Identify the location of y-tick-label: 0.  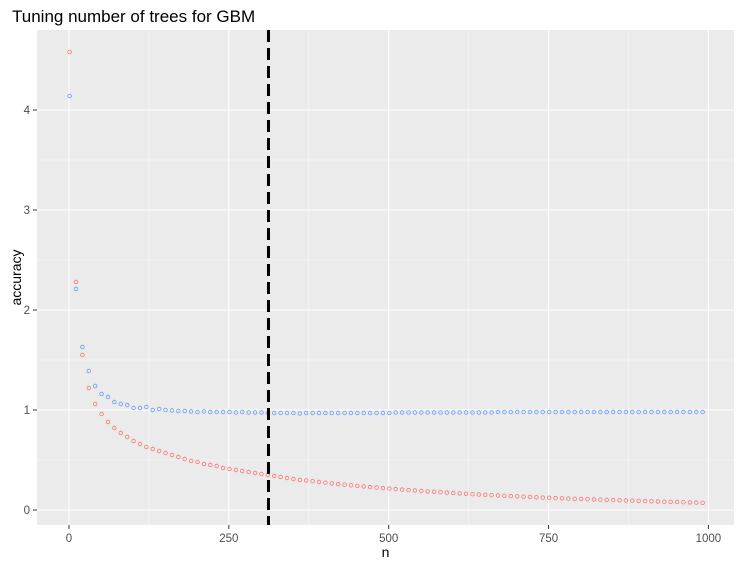
(27, 511).